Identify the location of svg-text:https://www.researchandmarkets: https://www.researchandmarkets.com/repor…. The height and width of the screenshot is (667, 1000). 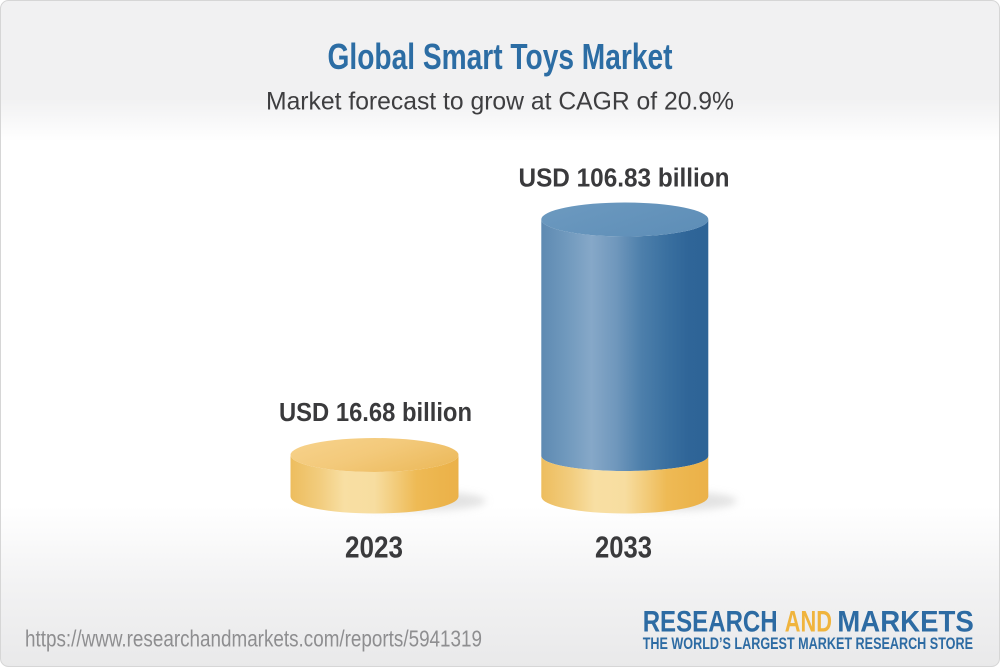
(253, 639).